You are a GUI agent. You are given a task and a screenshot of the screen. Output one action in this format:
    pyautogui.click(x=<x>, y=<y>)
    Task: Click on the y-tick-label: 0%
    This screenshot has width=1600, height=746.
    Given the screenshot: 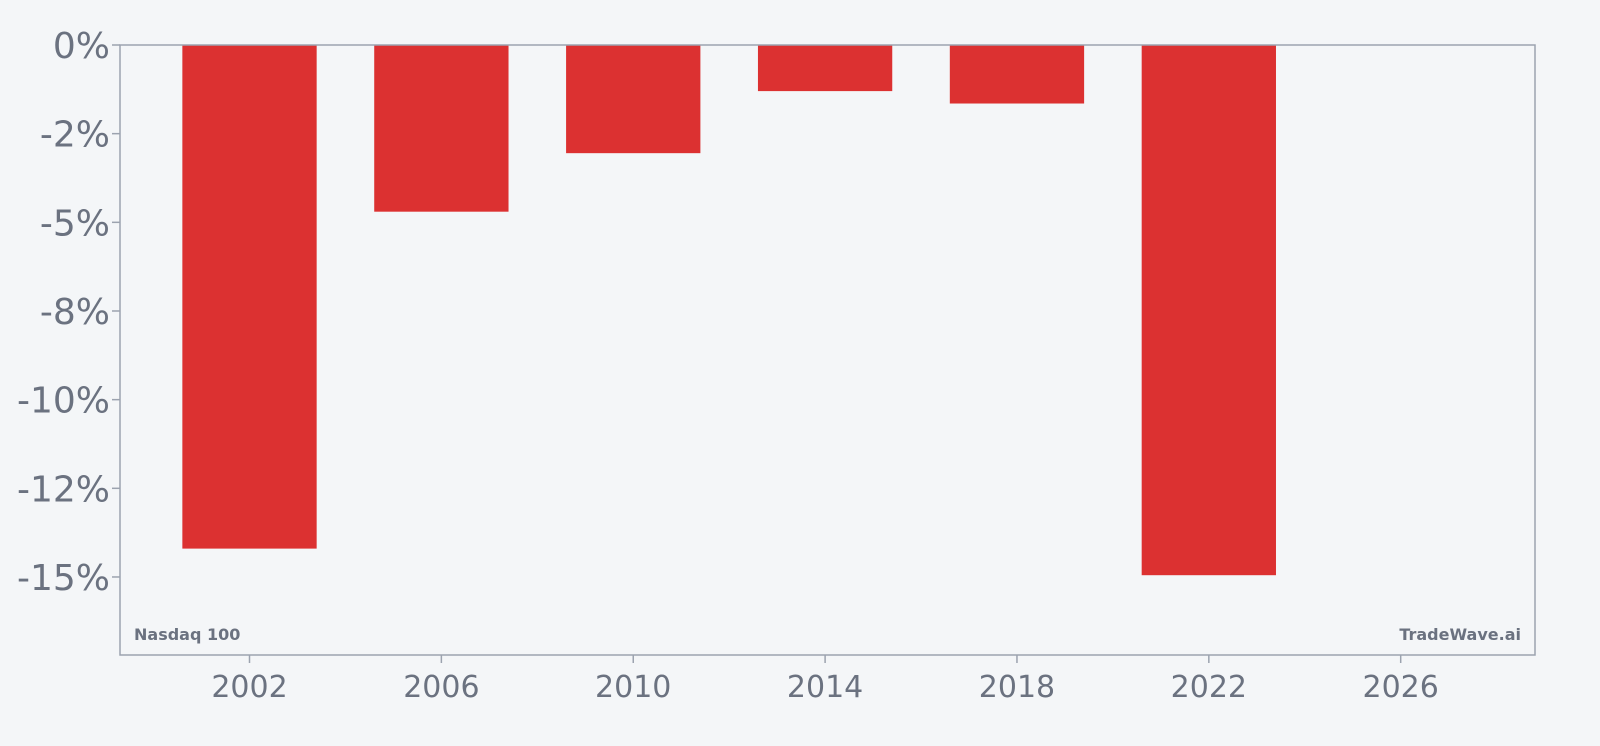 What is the action you would take?
    pyautogui.click(x=81, y=46)
    